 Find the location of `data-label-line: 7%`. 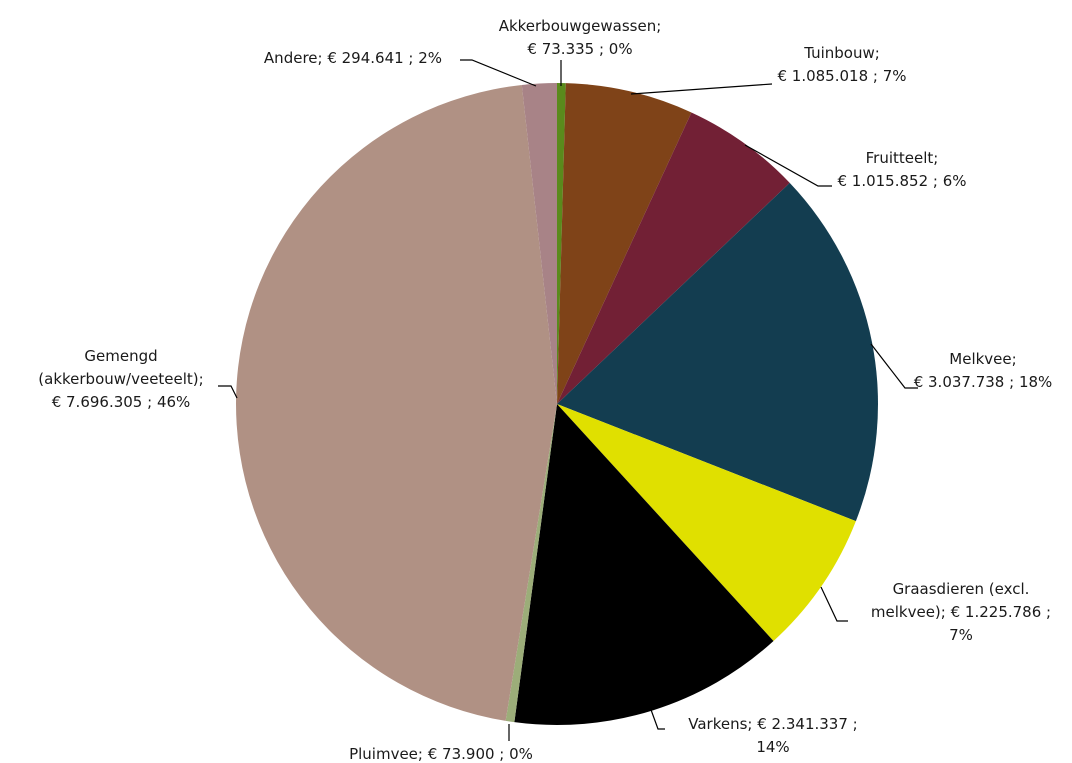

data-label-line: 7% is located at coordinates (961, 635).